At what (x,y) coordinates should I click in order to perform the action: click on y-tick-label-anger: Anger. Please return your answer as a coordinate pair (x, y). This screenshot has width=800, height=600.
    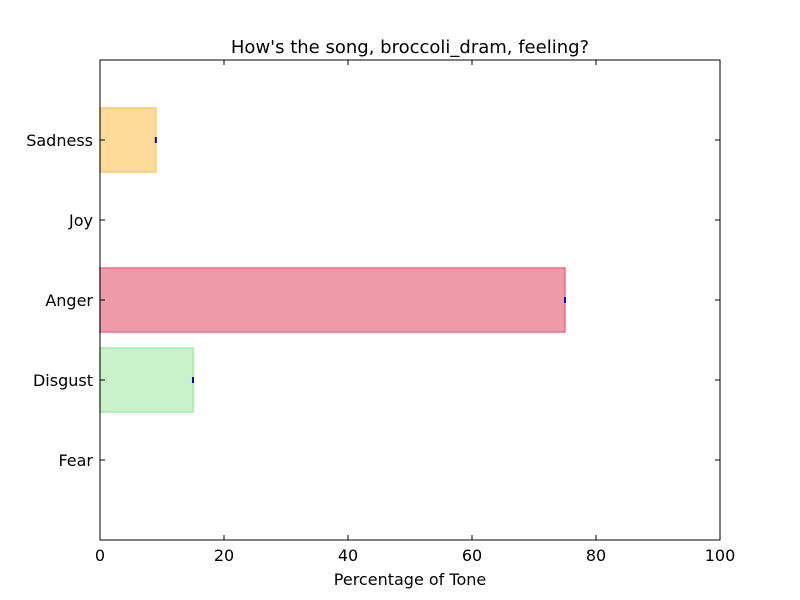
    Looking at the image, I should click on (69, 300).